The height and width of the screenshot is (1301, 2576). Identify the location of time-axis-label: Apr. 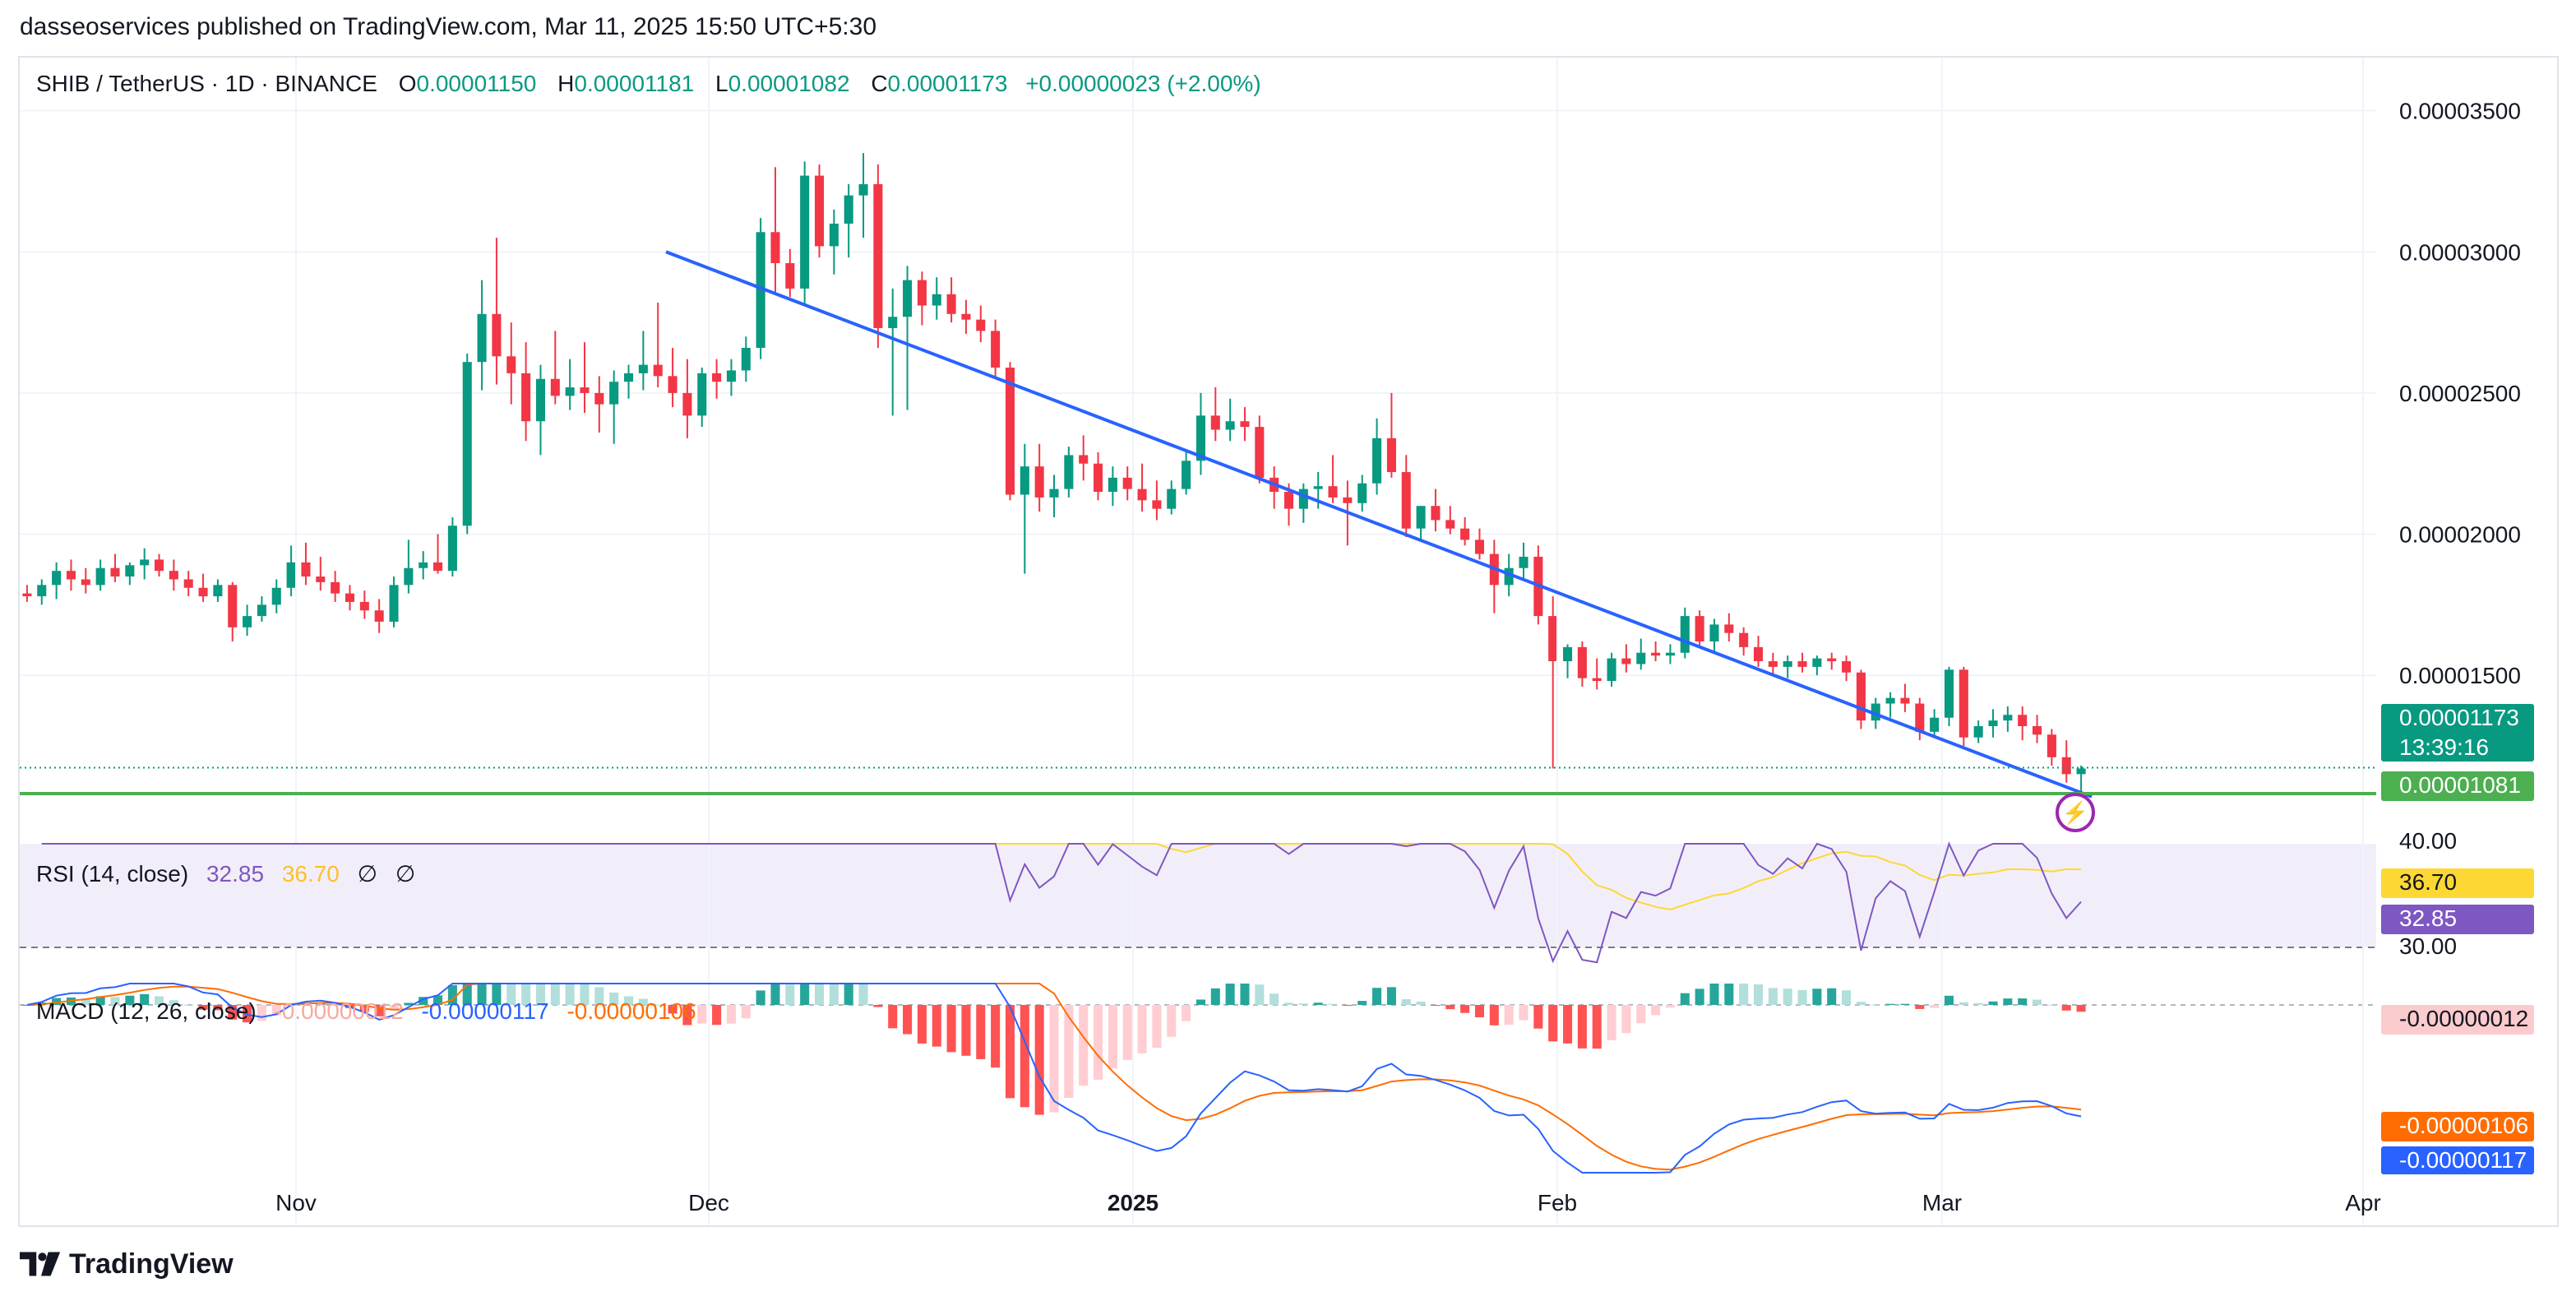
(2363, 1202).